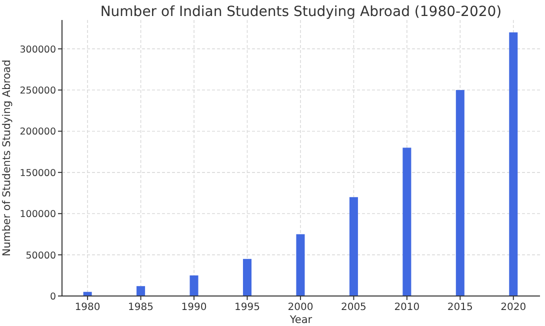 The image size is (545, 326). Describe the element at coordinates (407, 307) in the screenshot. I see `x-tick-label: 2010` at that location.